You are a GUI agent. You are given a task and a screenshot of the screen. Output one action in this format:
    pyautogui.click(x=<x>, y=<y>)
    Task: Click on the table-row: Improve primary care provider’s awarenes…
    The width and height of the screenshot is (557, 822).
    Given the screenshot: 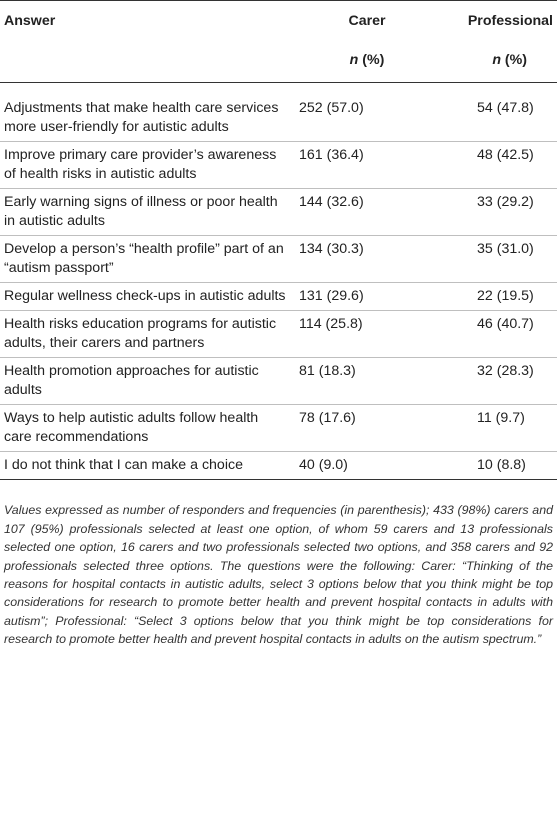 What is the action you would take?
    pyautogui.click(x=278, y=165)
    